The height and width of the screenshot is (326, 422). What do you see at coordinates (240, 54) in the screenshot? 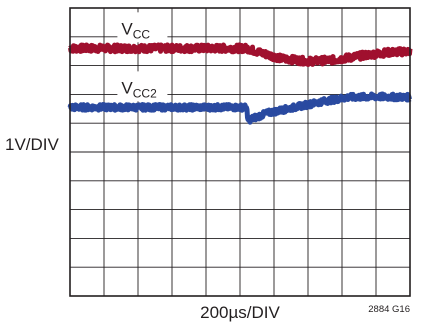
I see `trace-cc-noise` at bounding box center [240, 54].